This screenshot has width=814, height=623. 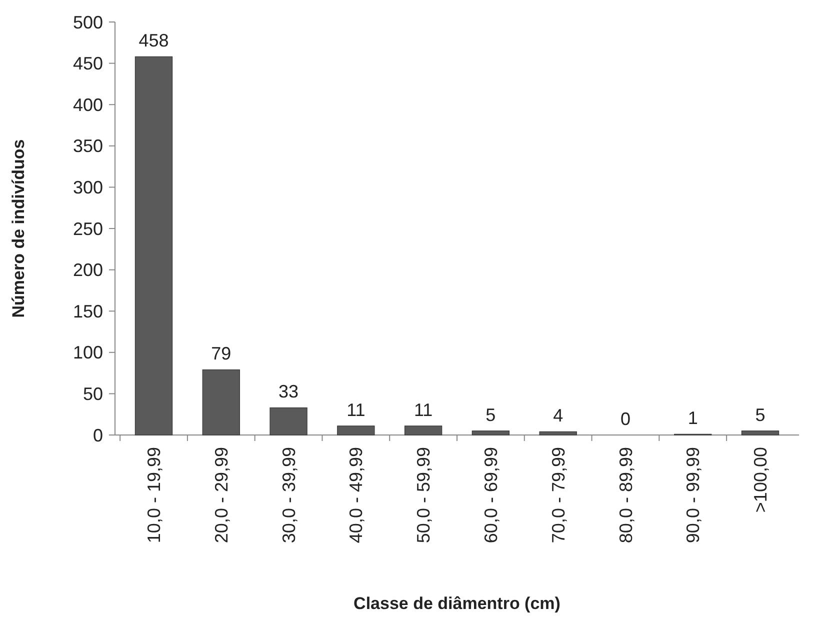 I want to click on x-tick-label: >100,00, so click(x=760, y=480).